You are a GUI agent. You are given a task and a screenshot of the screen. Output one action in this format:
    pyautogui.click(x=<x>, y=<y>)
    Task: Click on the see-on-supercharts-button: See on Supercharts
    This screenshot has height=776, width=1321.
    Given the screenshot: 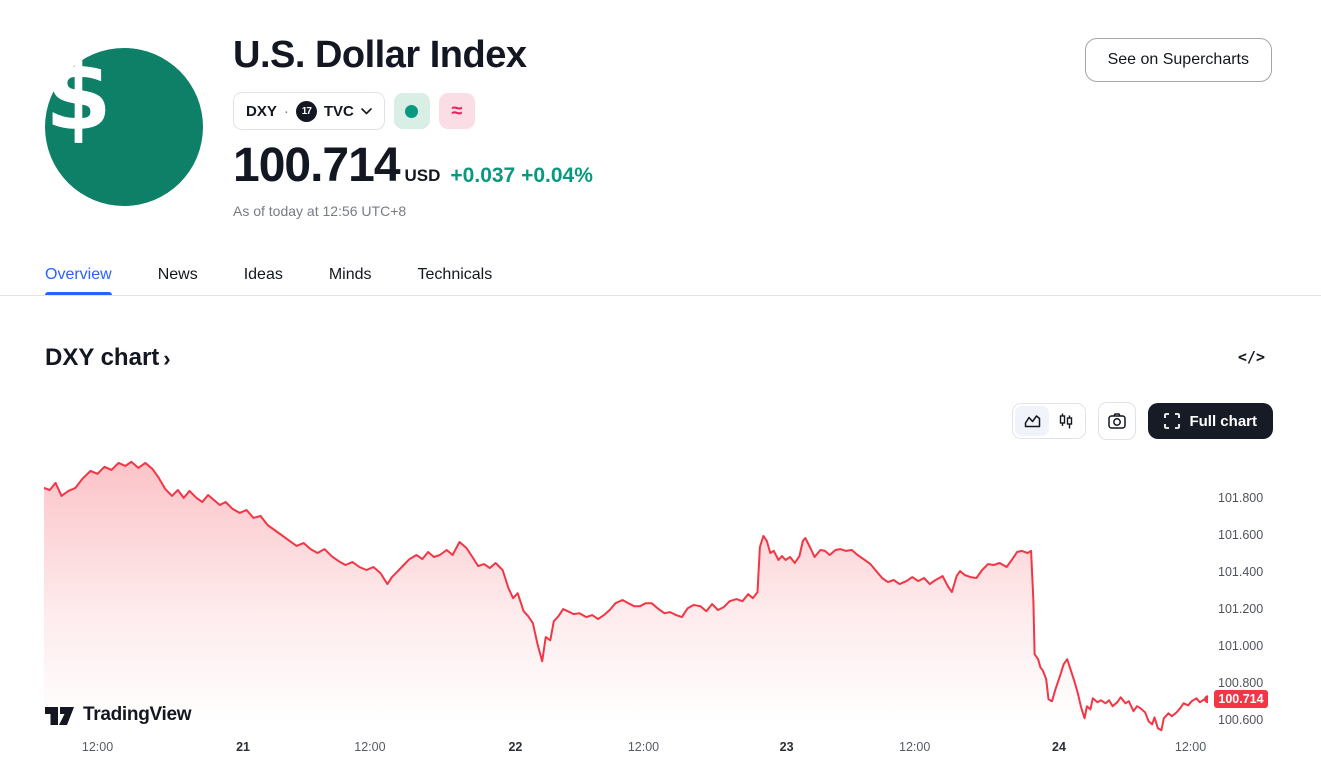 What is the action you would take?
    pyautogui.click(x=1178, y=60)
    